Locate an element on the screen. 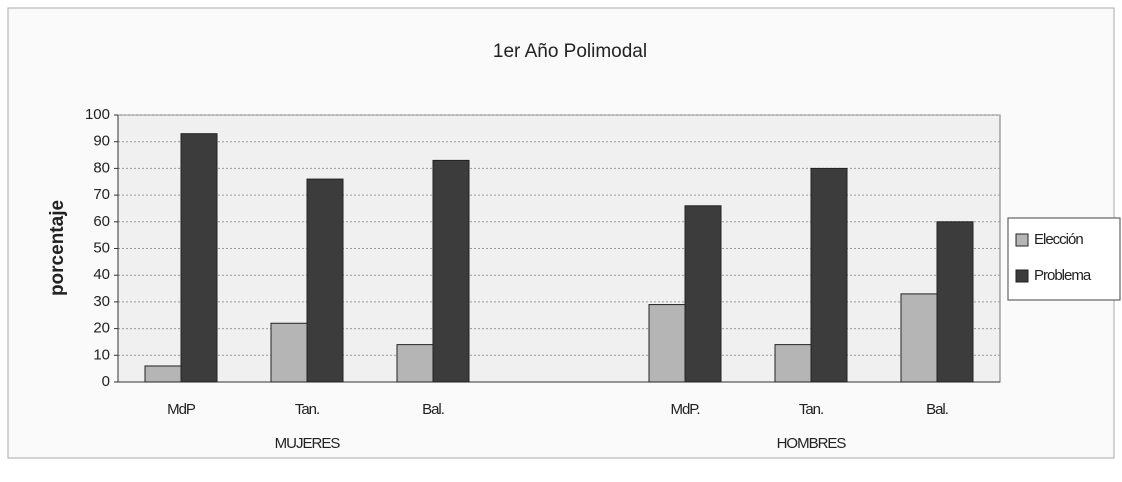 This screenshot has height=482, width=1122. y-tick-label: 20 is located at coordinates (101, 328).